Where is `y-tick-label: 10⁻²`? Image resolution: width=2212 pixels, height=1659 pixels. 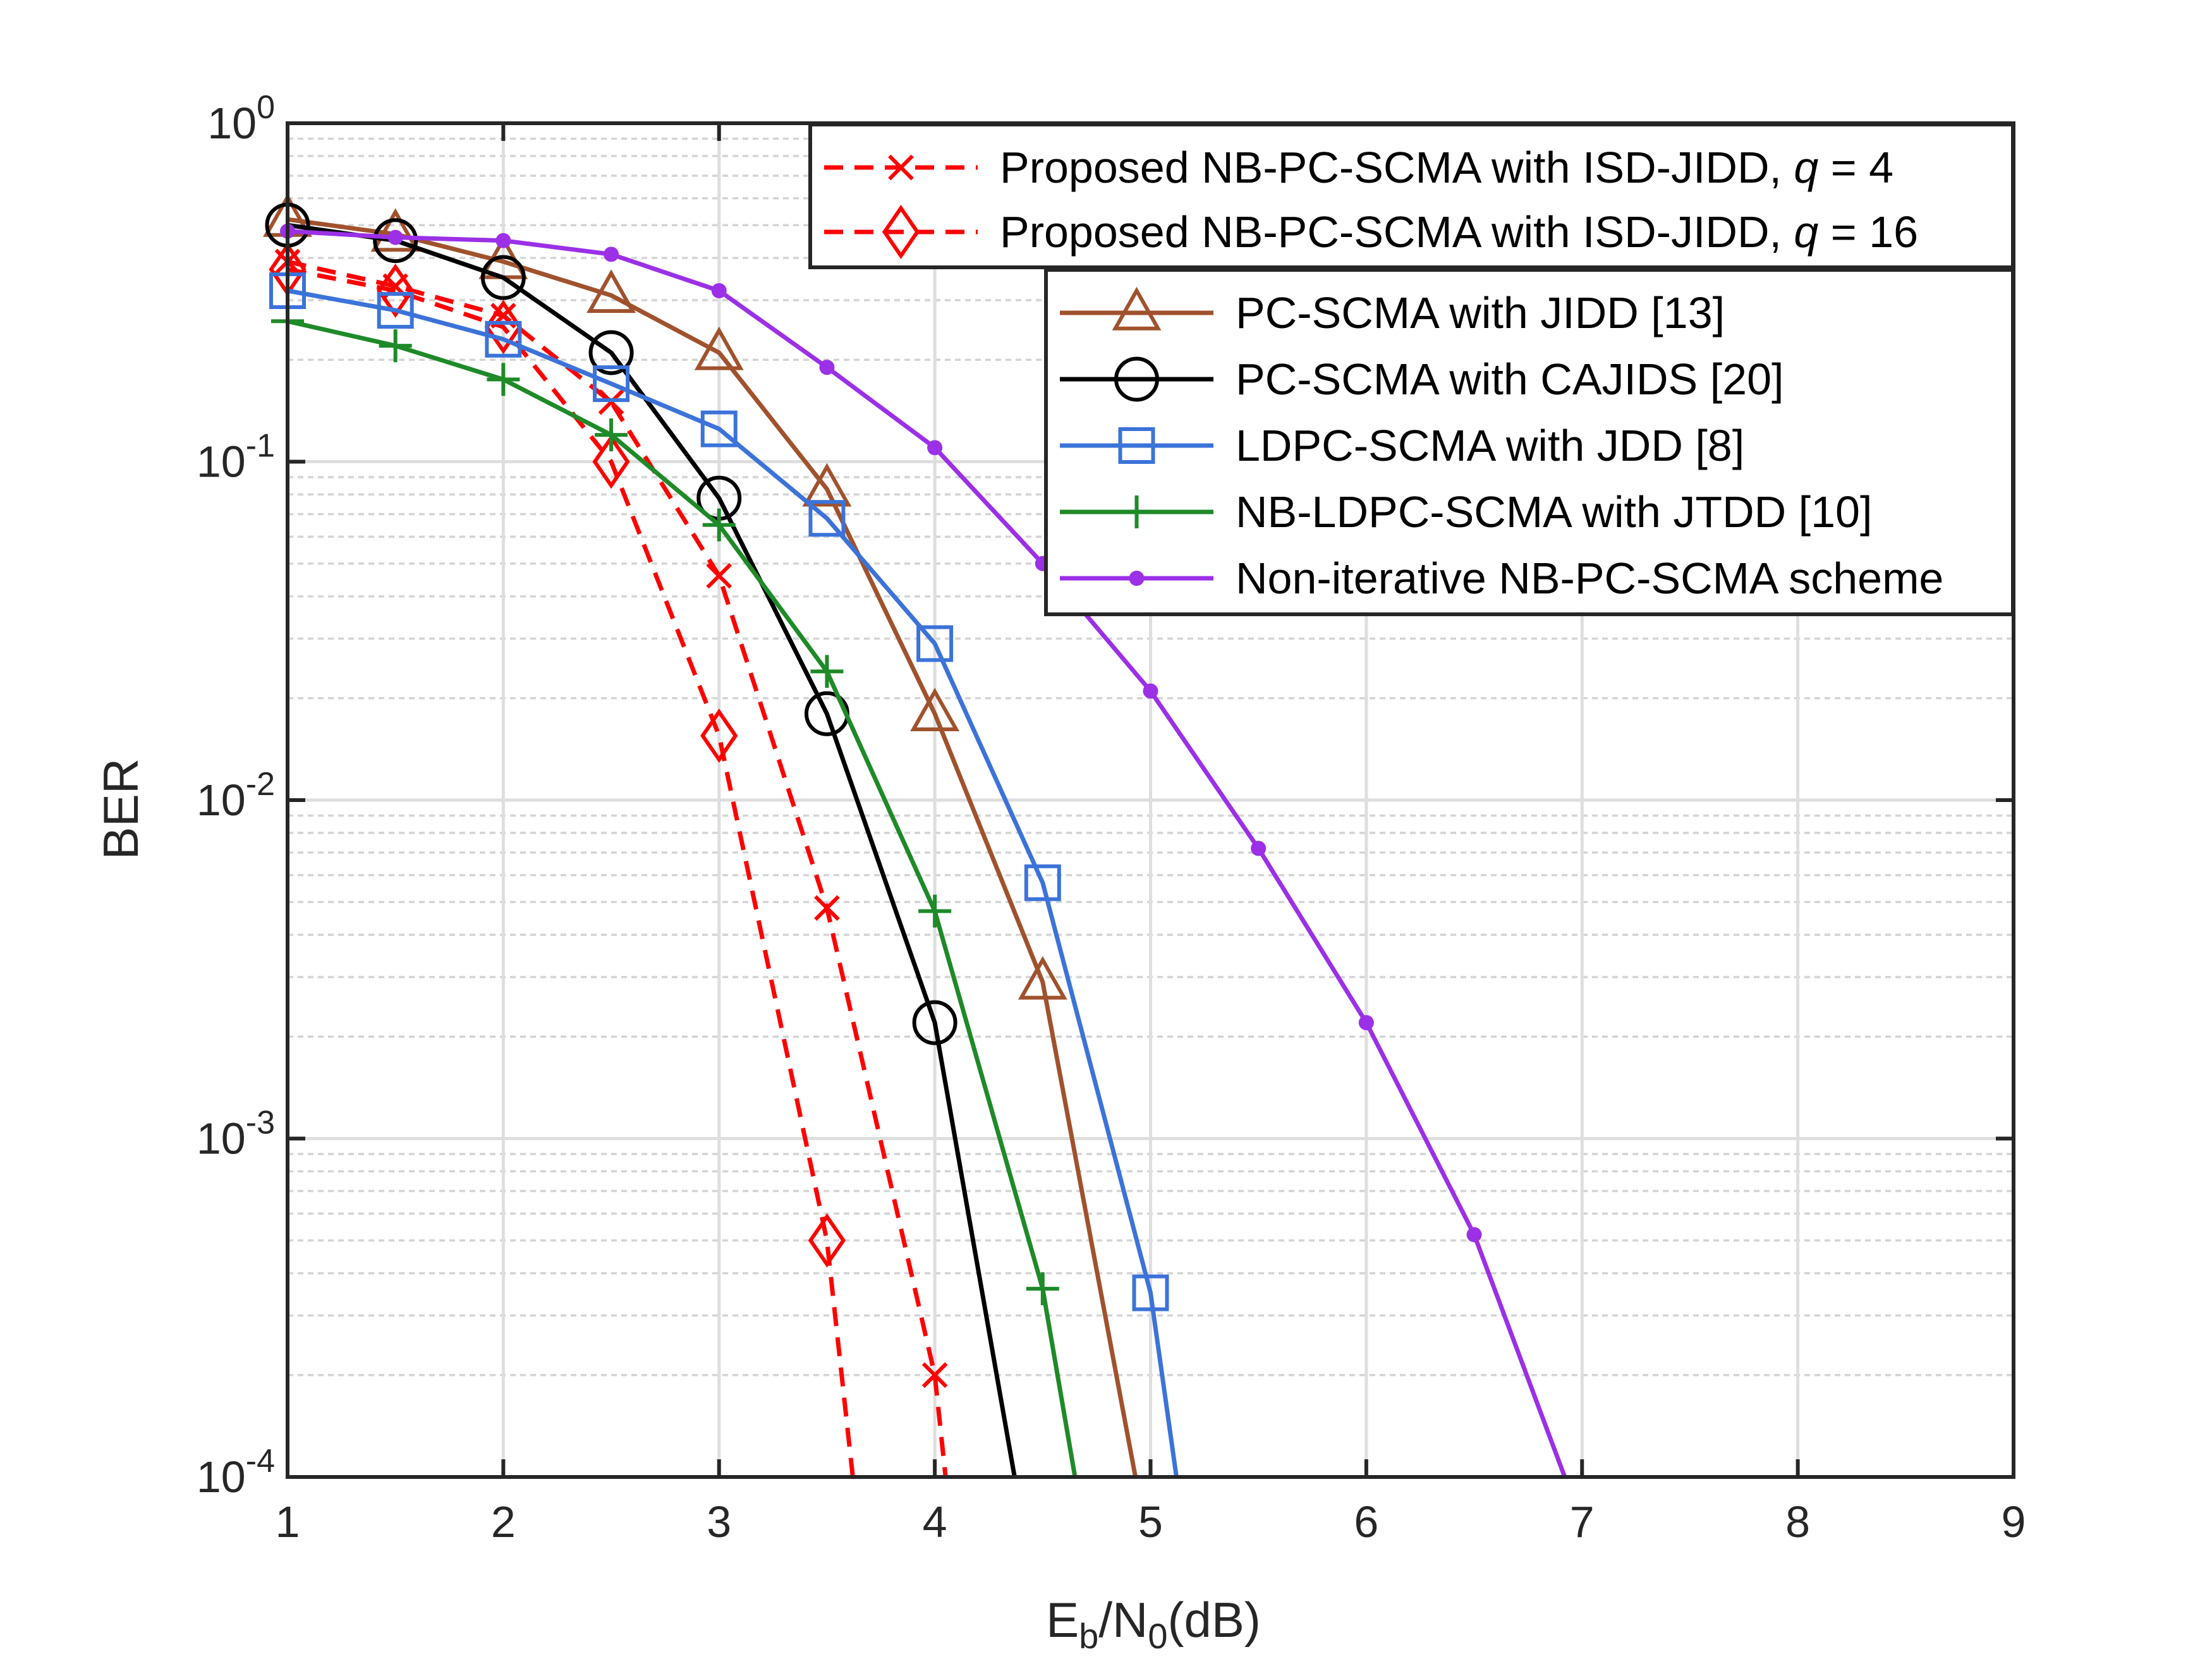 y-tick-label: 10⁻² is located at coordinates (236, 796).